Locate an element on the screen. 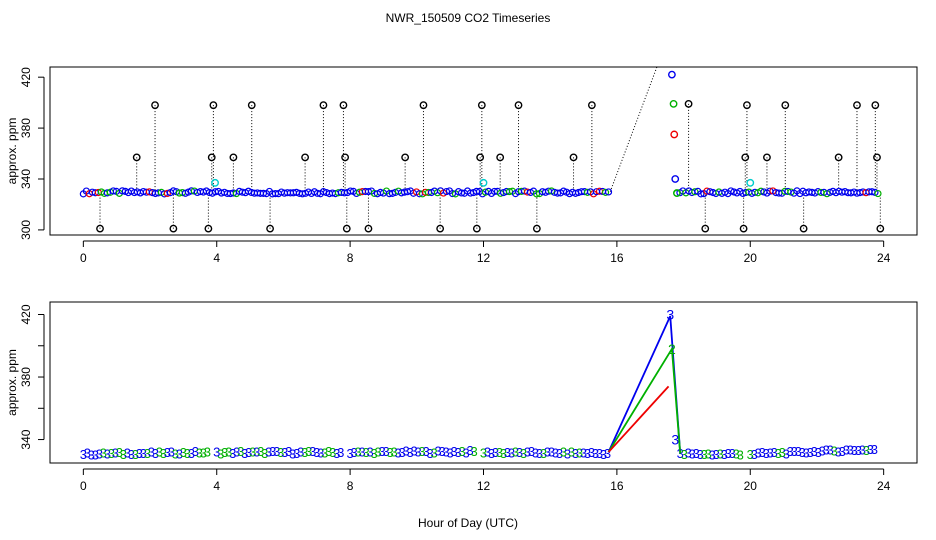 This screenshot has width=936, height=540. data-label: 3 is located at coordinates (670, 315).